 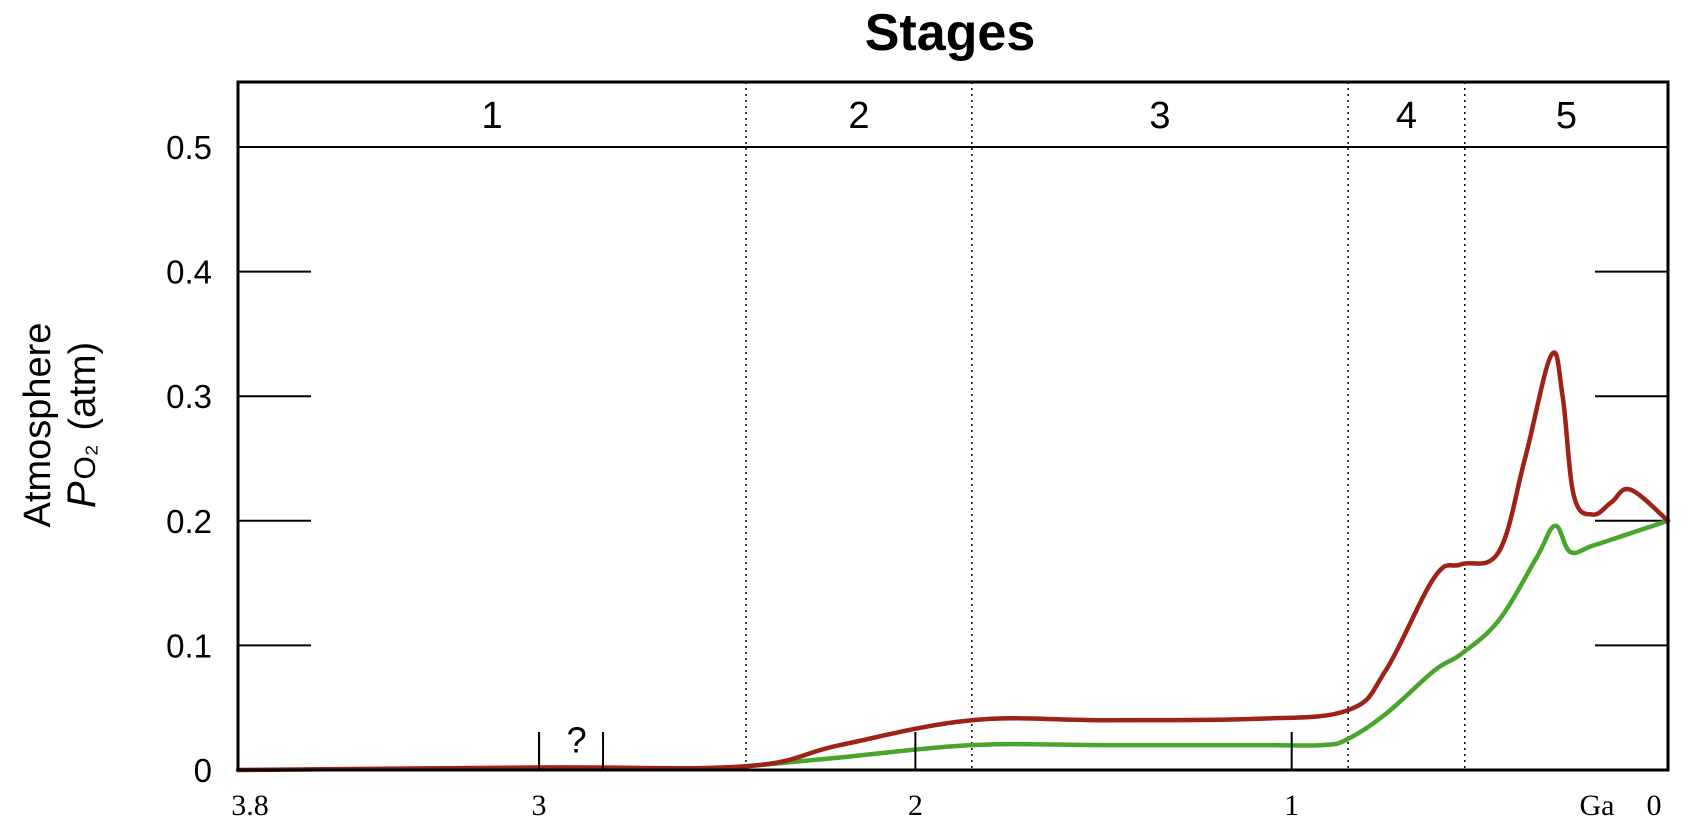 I want to click on y-axis-label-sub: O₂, so click(x=85, y=461).